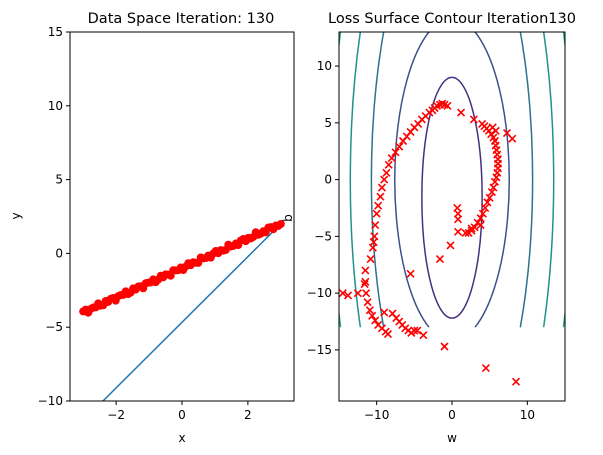 The height and width of the screenshot is (455, 603). What do you see at coordinates (376, 415) in the screenshot?
I see `x-tick-label: −10` at bounding box center [376, 415].